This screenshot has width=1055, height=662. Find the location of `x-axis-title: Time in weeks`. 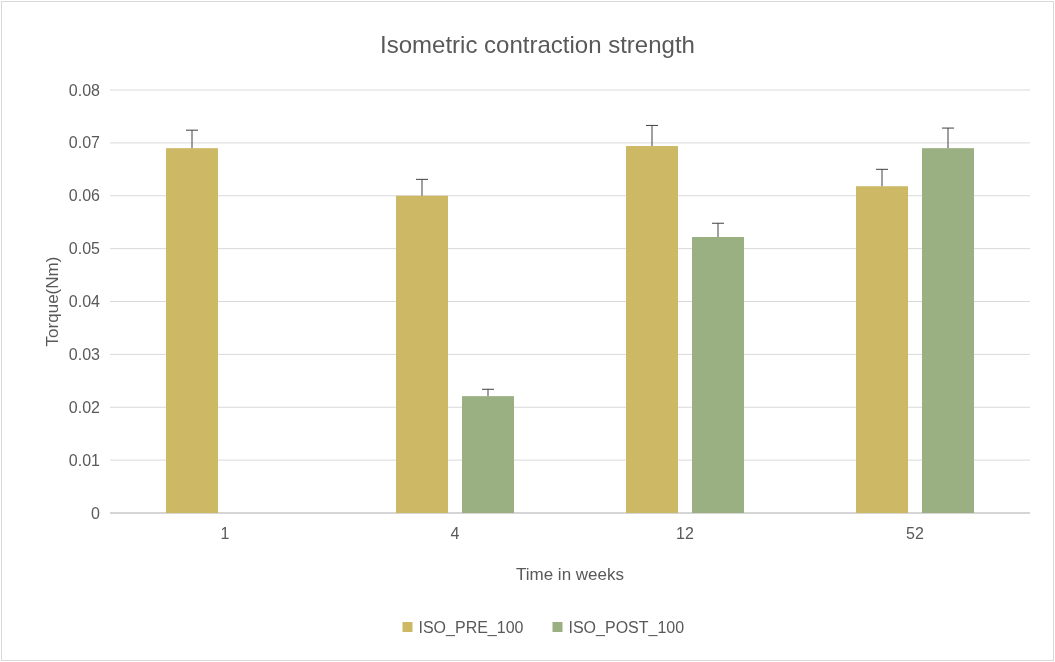

x-axis-title: Time in weeks is located at coordinates (570, 574).